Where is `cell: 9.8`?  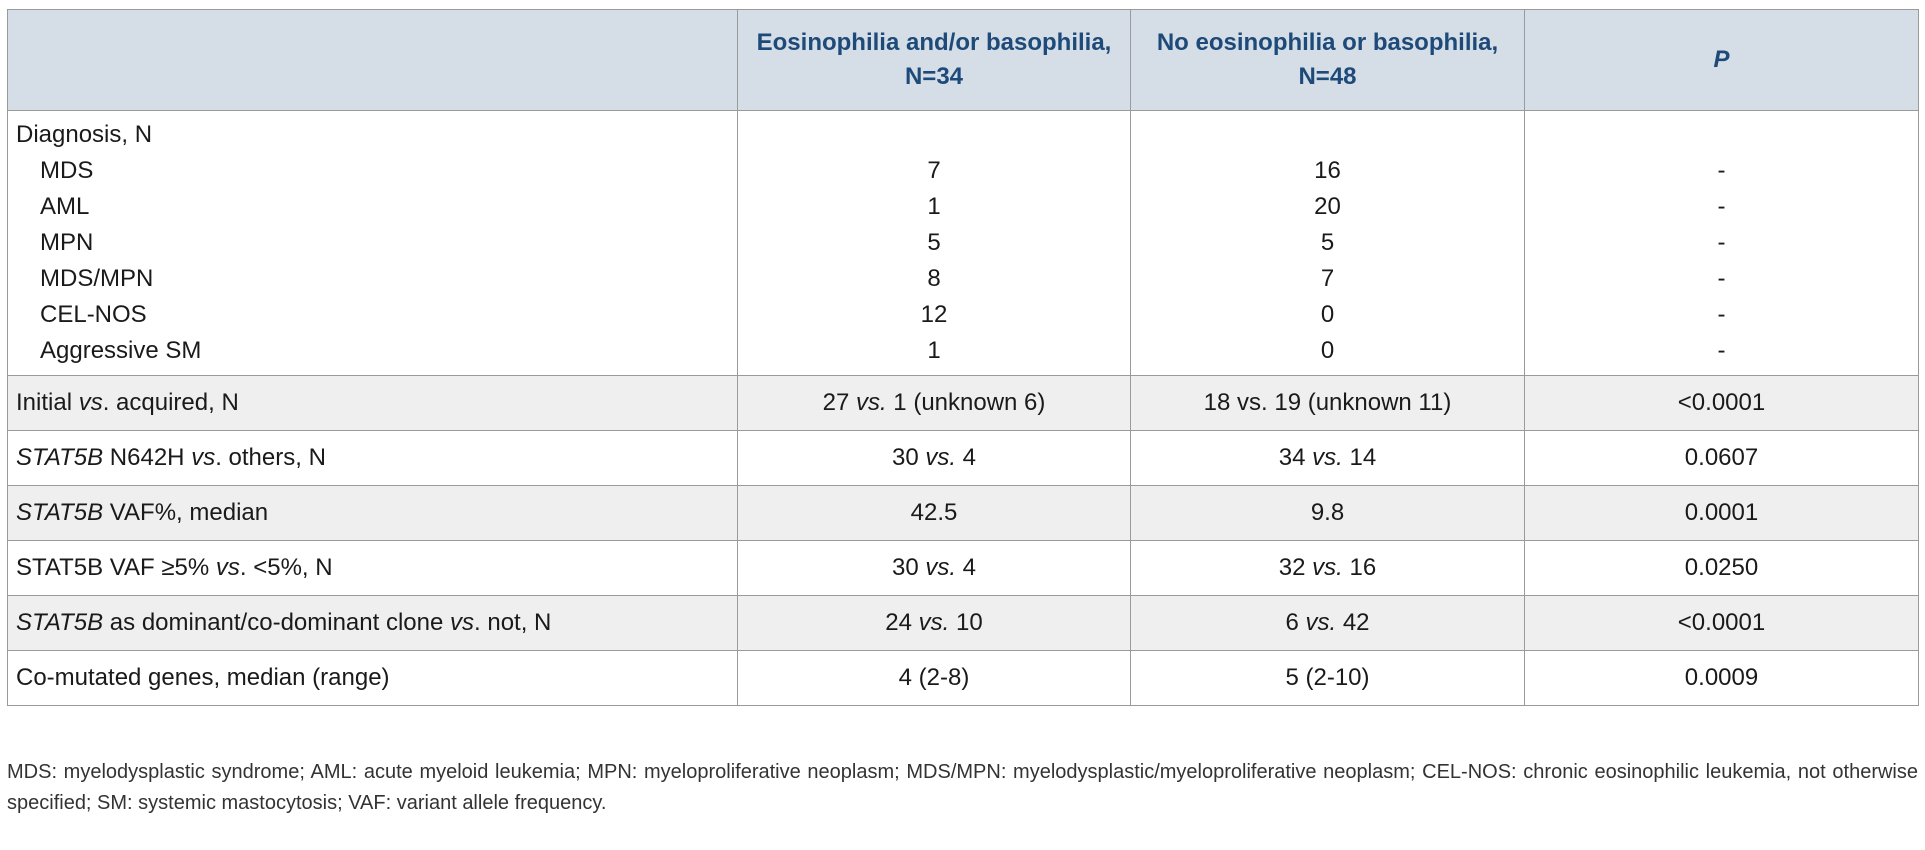
cell: 9.8 is located at coordinates (1327, 513).